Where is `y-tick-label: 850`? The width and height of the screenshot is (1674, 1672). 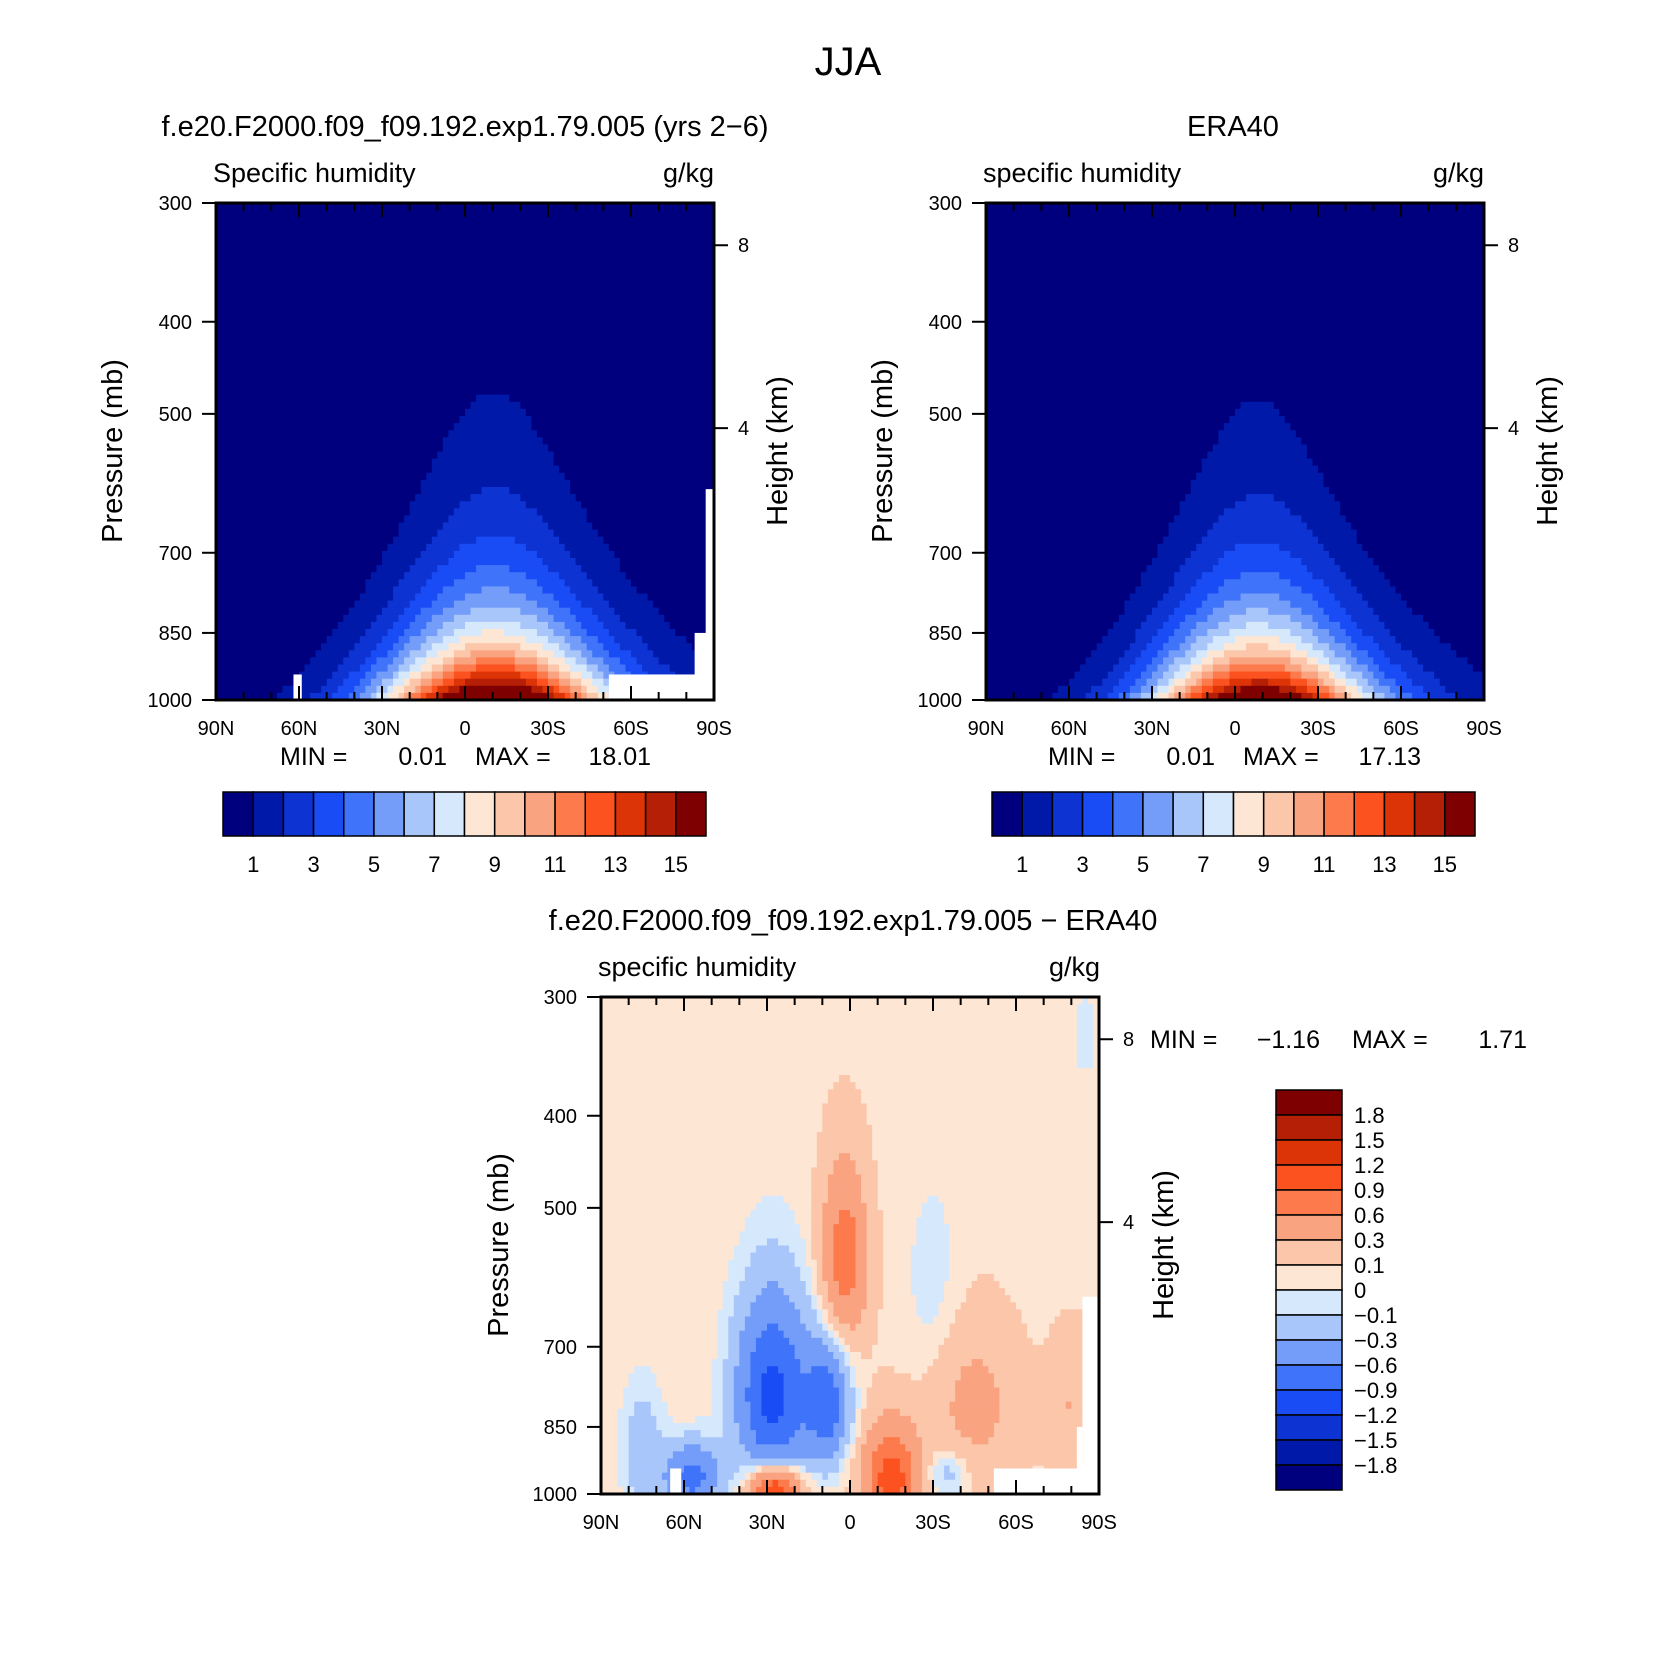 y-tick-label: 850 is located at coordinates (945, 634).